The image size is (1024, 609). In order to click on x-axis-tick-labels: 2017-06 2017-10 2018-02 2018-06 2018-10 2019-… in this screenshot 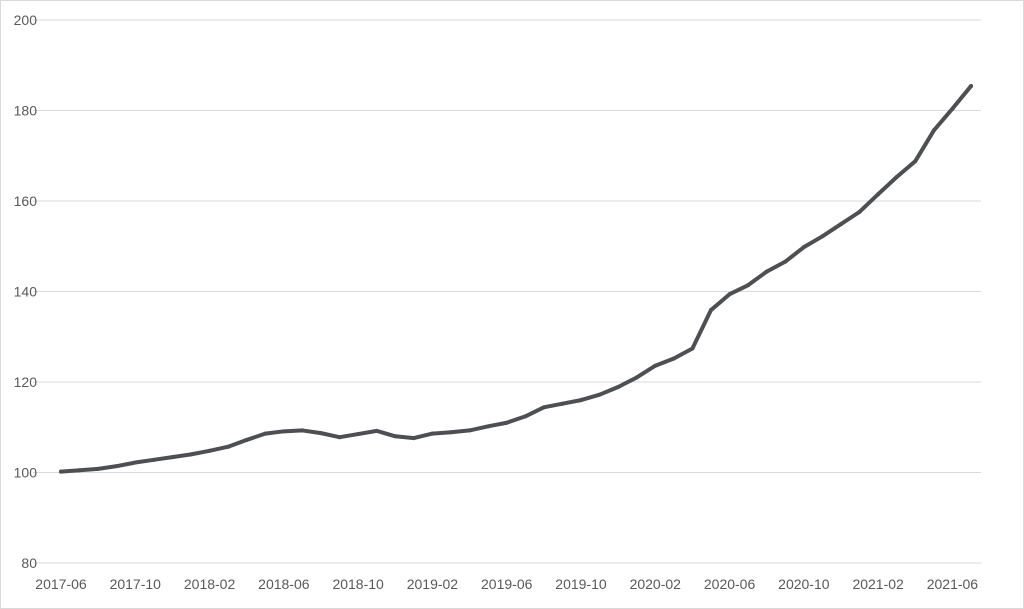, I will do `click(506, 584)`.